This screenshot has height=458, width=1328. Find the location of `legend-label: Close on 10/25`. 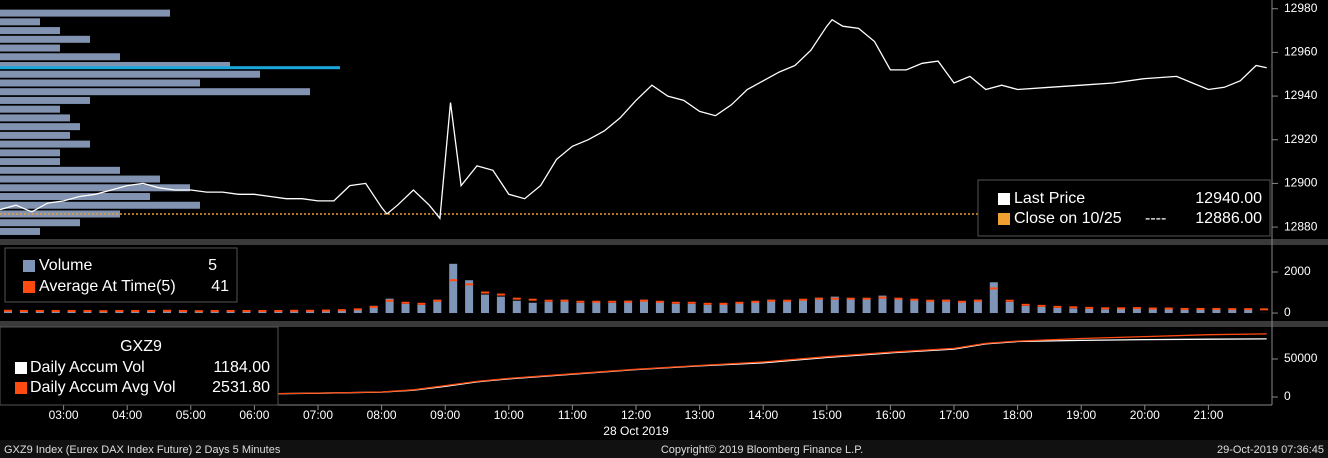

legend-label: Close on 10/25 is located at coordinates (1068, 218).